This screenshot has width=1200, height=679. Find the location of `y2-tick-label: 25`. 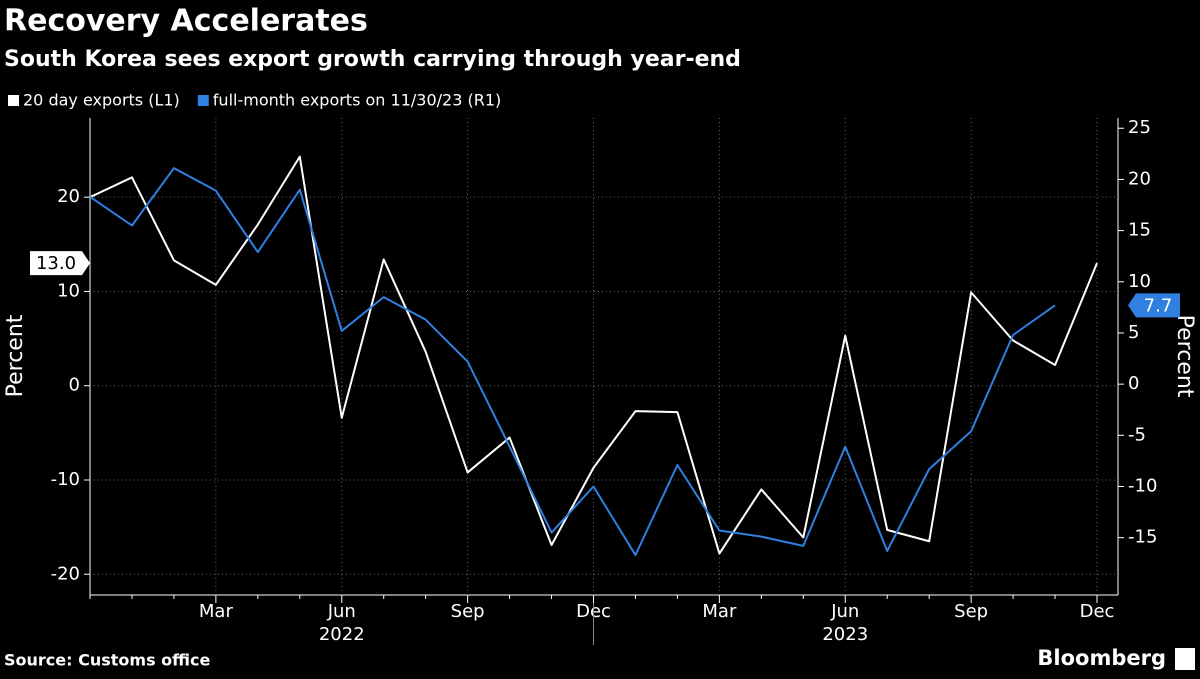

y2-tick-label: 25 is located at coordinates (1139, 127).